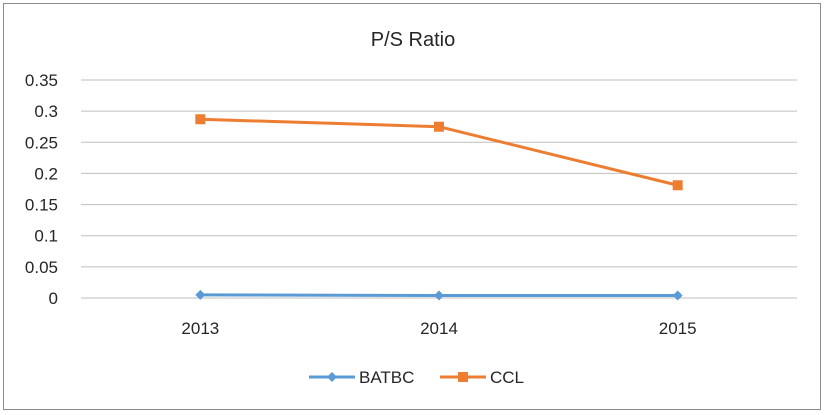 The height and width of the screenshot is (415, 826). What do you see at coordinates (413, 40) in the screenshot?
I see `chart-title: P/S Ratio` at bounding box center [413, 40].